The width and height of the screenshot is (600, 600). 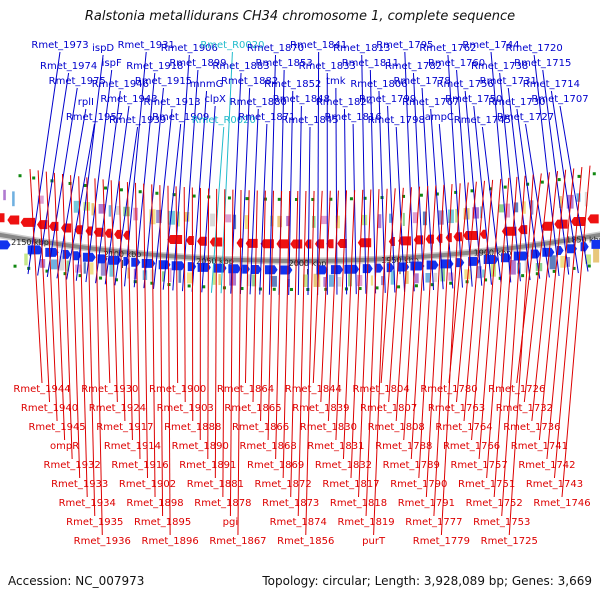 I want to click on forward-gene-label: Rmet_1798, so click(x=396, y=120).